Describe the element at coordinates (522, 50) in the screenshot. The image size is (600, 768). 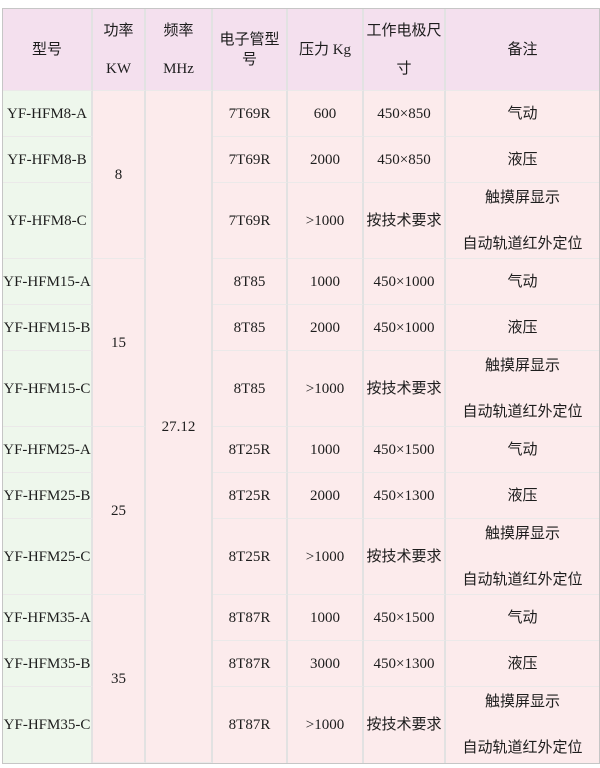
I see `col-header-remark: 备注` at that location.